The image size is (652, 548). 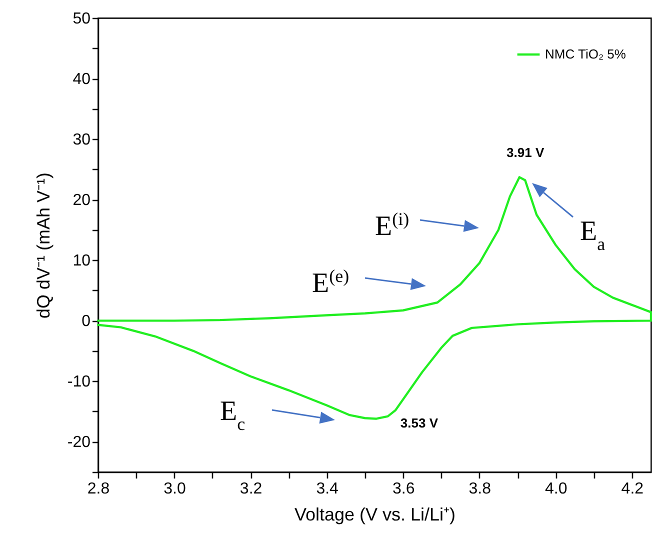 What do you see at coordinates (79, 443) in the screenshot?
I see `y-tick-label: -20` at bounding box center [79, 443].